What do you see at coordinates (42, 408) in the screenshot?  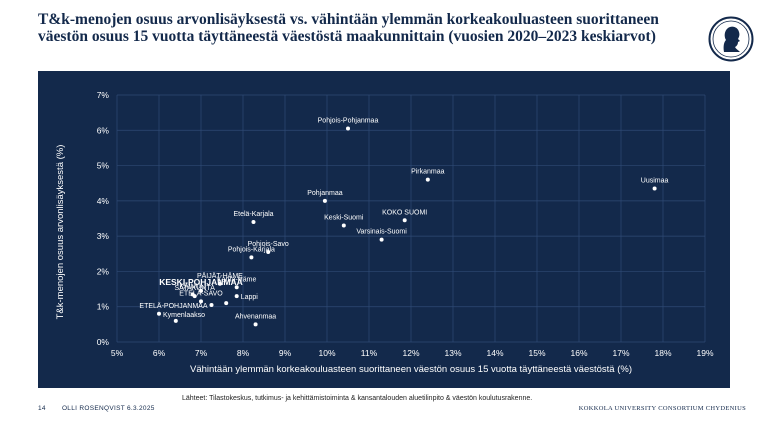 I see `page-number: 14` at bounding box center [42, 408].